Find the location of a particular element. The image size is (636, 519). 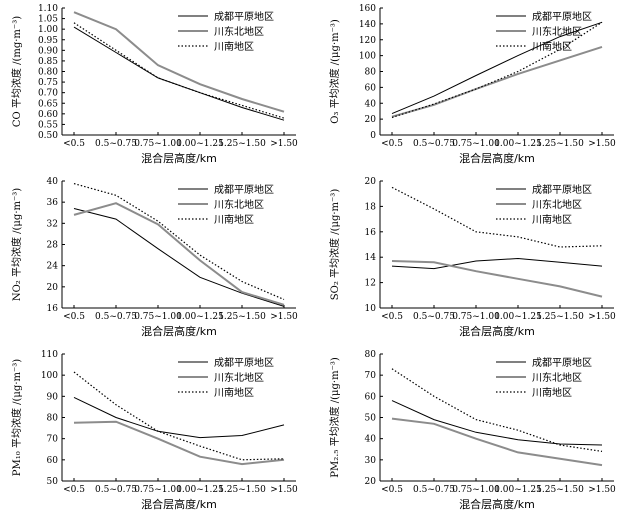

y-tick-label: 20 is located at coordinates (371, 182).